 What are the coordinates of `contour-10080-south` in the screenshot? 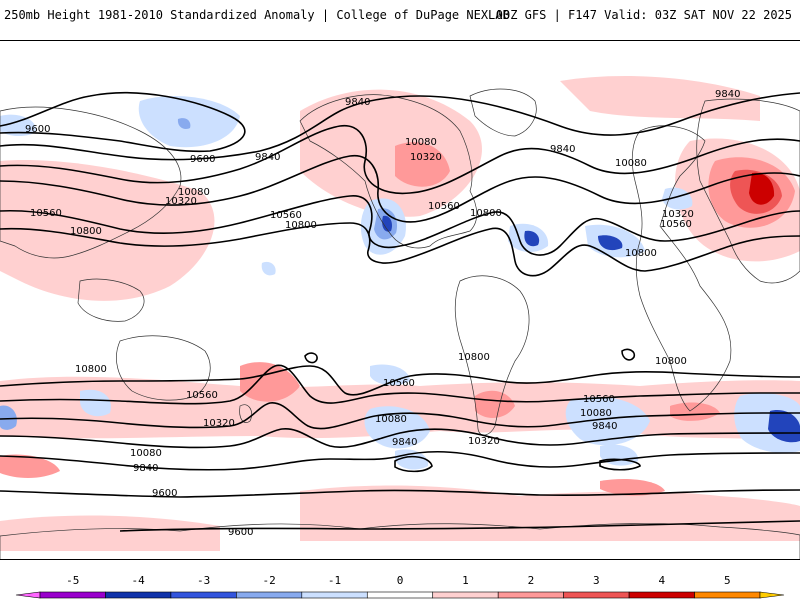 It's located at (400, 438).